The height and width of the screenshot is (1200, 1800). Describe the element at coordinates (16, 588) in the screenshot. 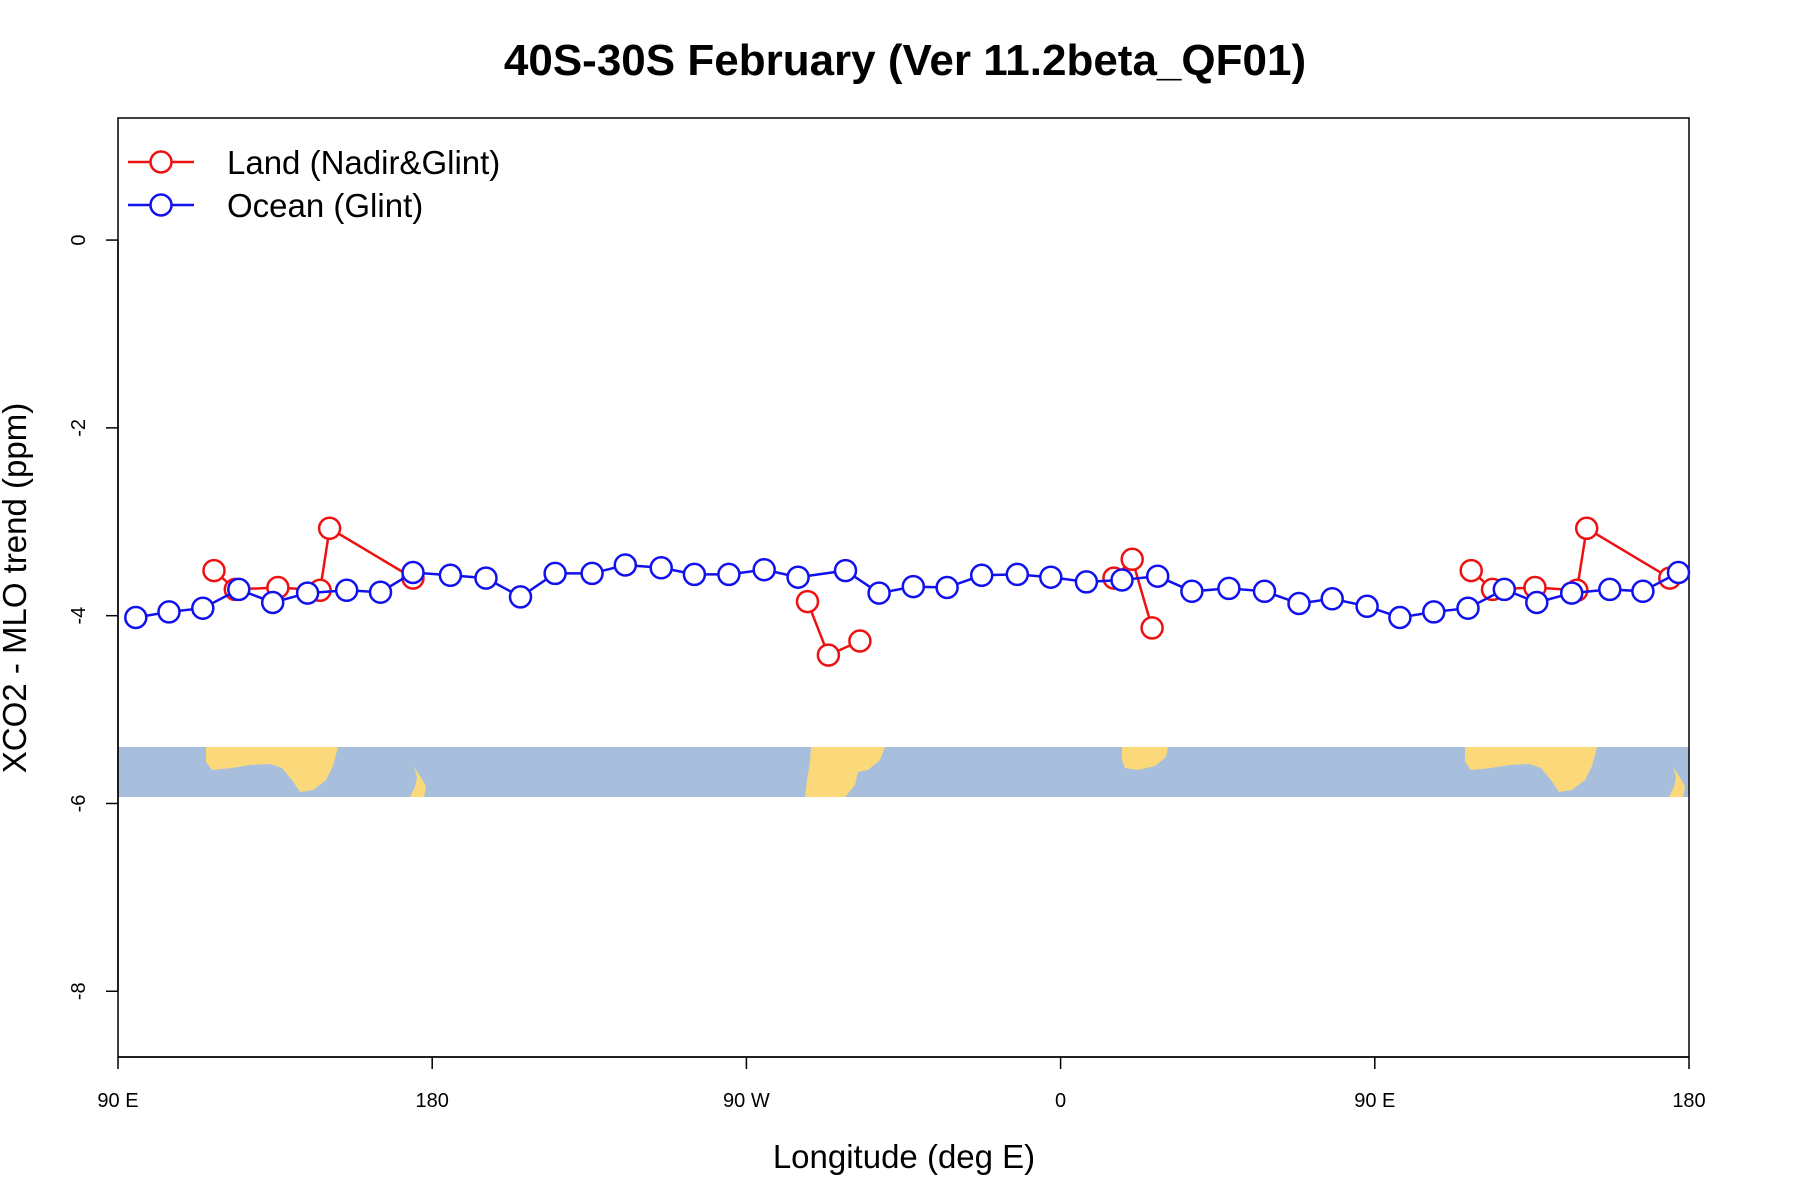

I see `y-axis-label: XCO2 - MLO trend (ppm)` at that location.